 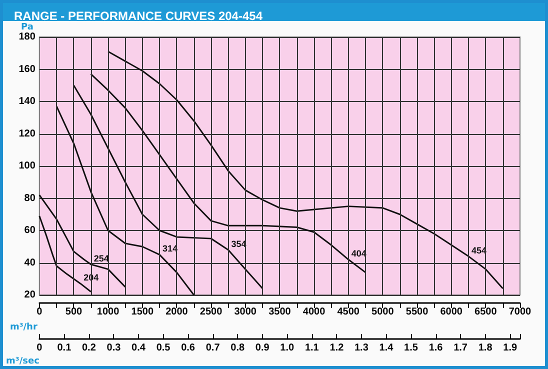 What do you see at coordinates (101, 258) in the screenshot?
I see `series-label: 254` at bounding box center [101, 258].